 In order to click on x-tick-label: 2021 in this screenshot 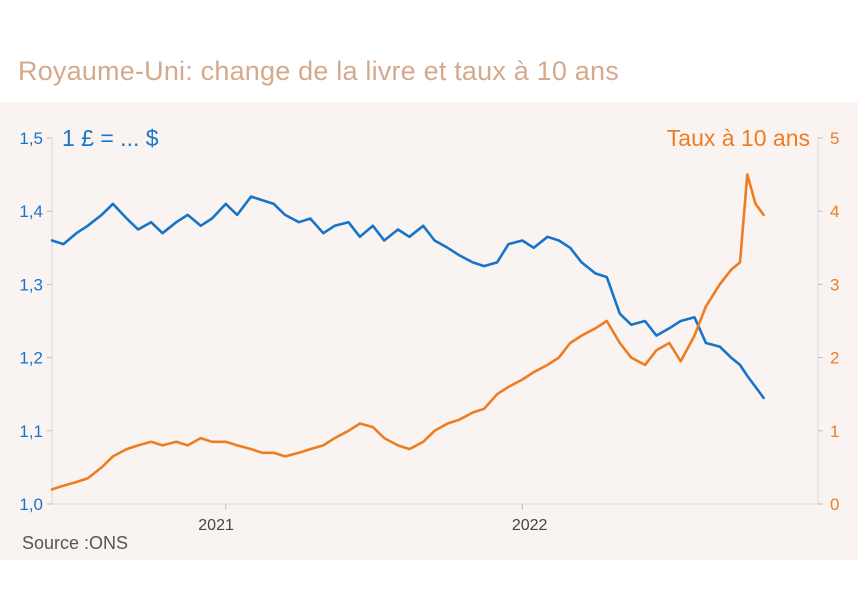, I will do `click(216, 525)`.